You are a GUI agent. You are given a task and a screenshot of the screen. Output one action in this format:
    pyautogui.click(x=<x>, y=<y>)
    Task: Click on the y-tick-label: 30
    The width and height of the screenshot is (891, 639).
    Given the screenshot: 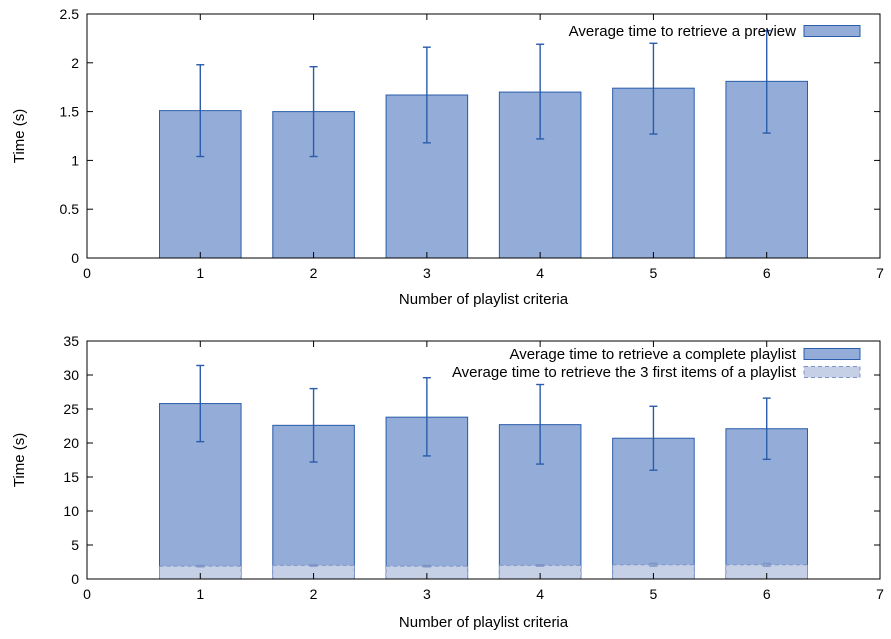 What is the action you would take?
    pyautogui.click(x=71, y=375)
    